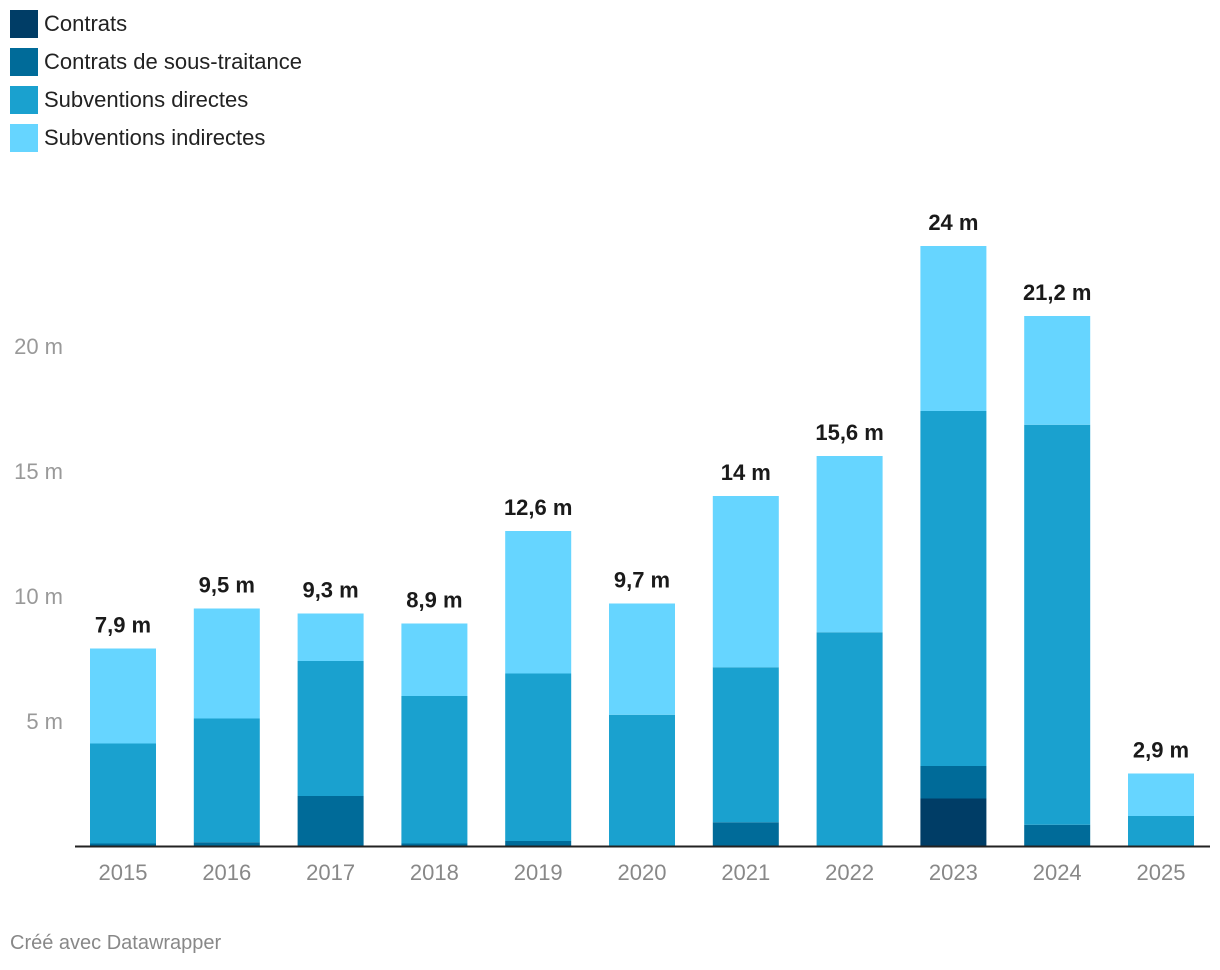 This screenshot has height=970, width=1220. I want to click on total-label-2021: 14 m, so click(746, 472).